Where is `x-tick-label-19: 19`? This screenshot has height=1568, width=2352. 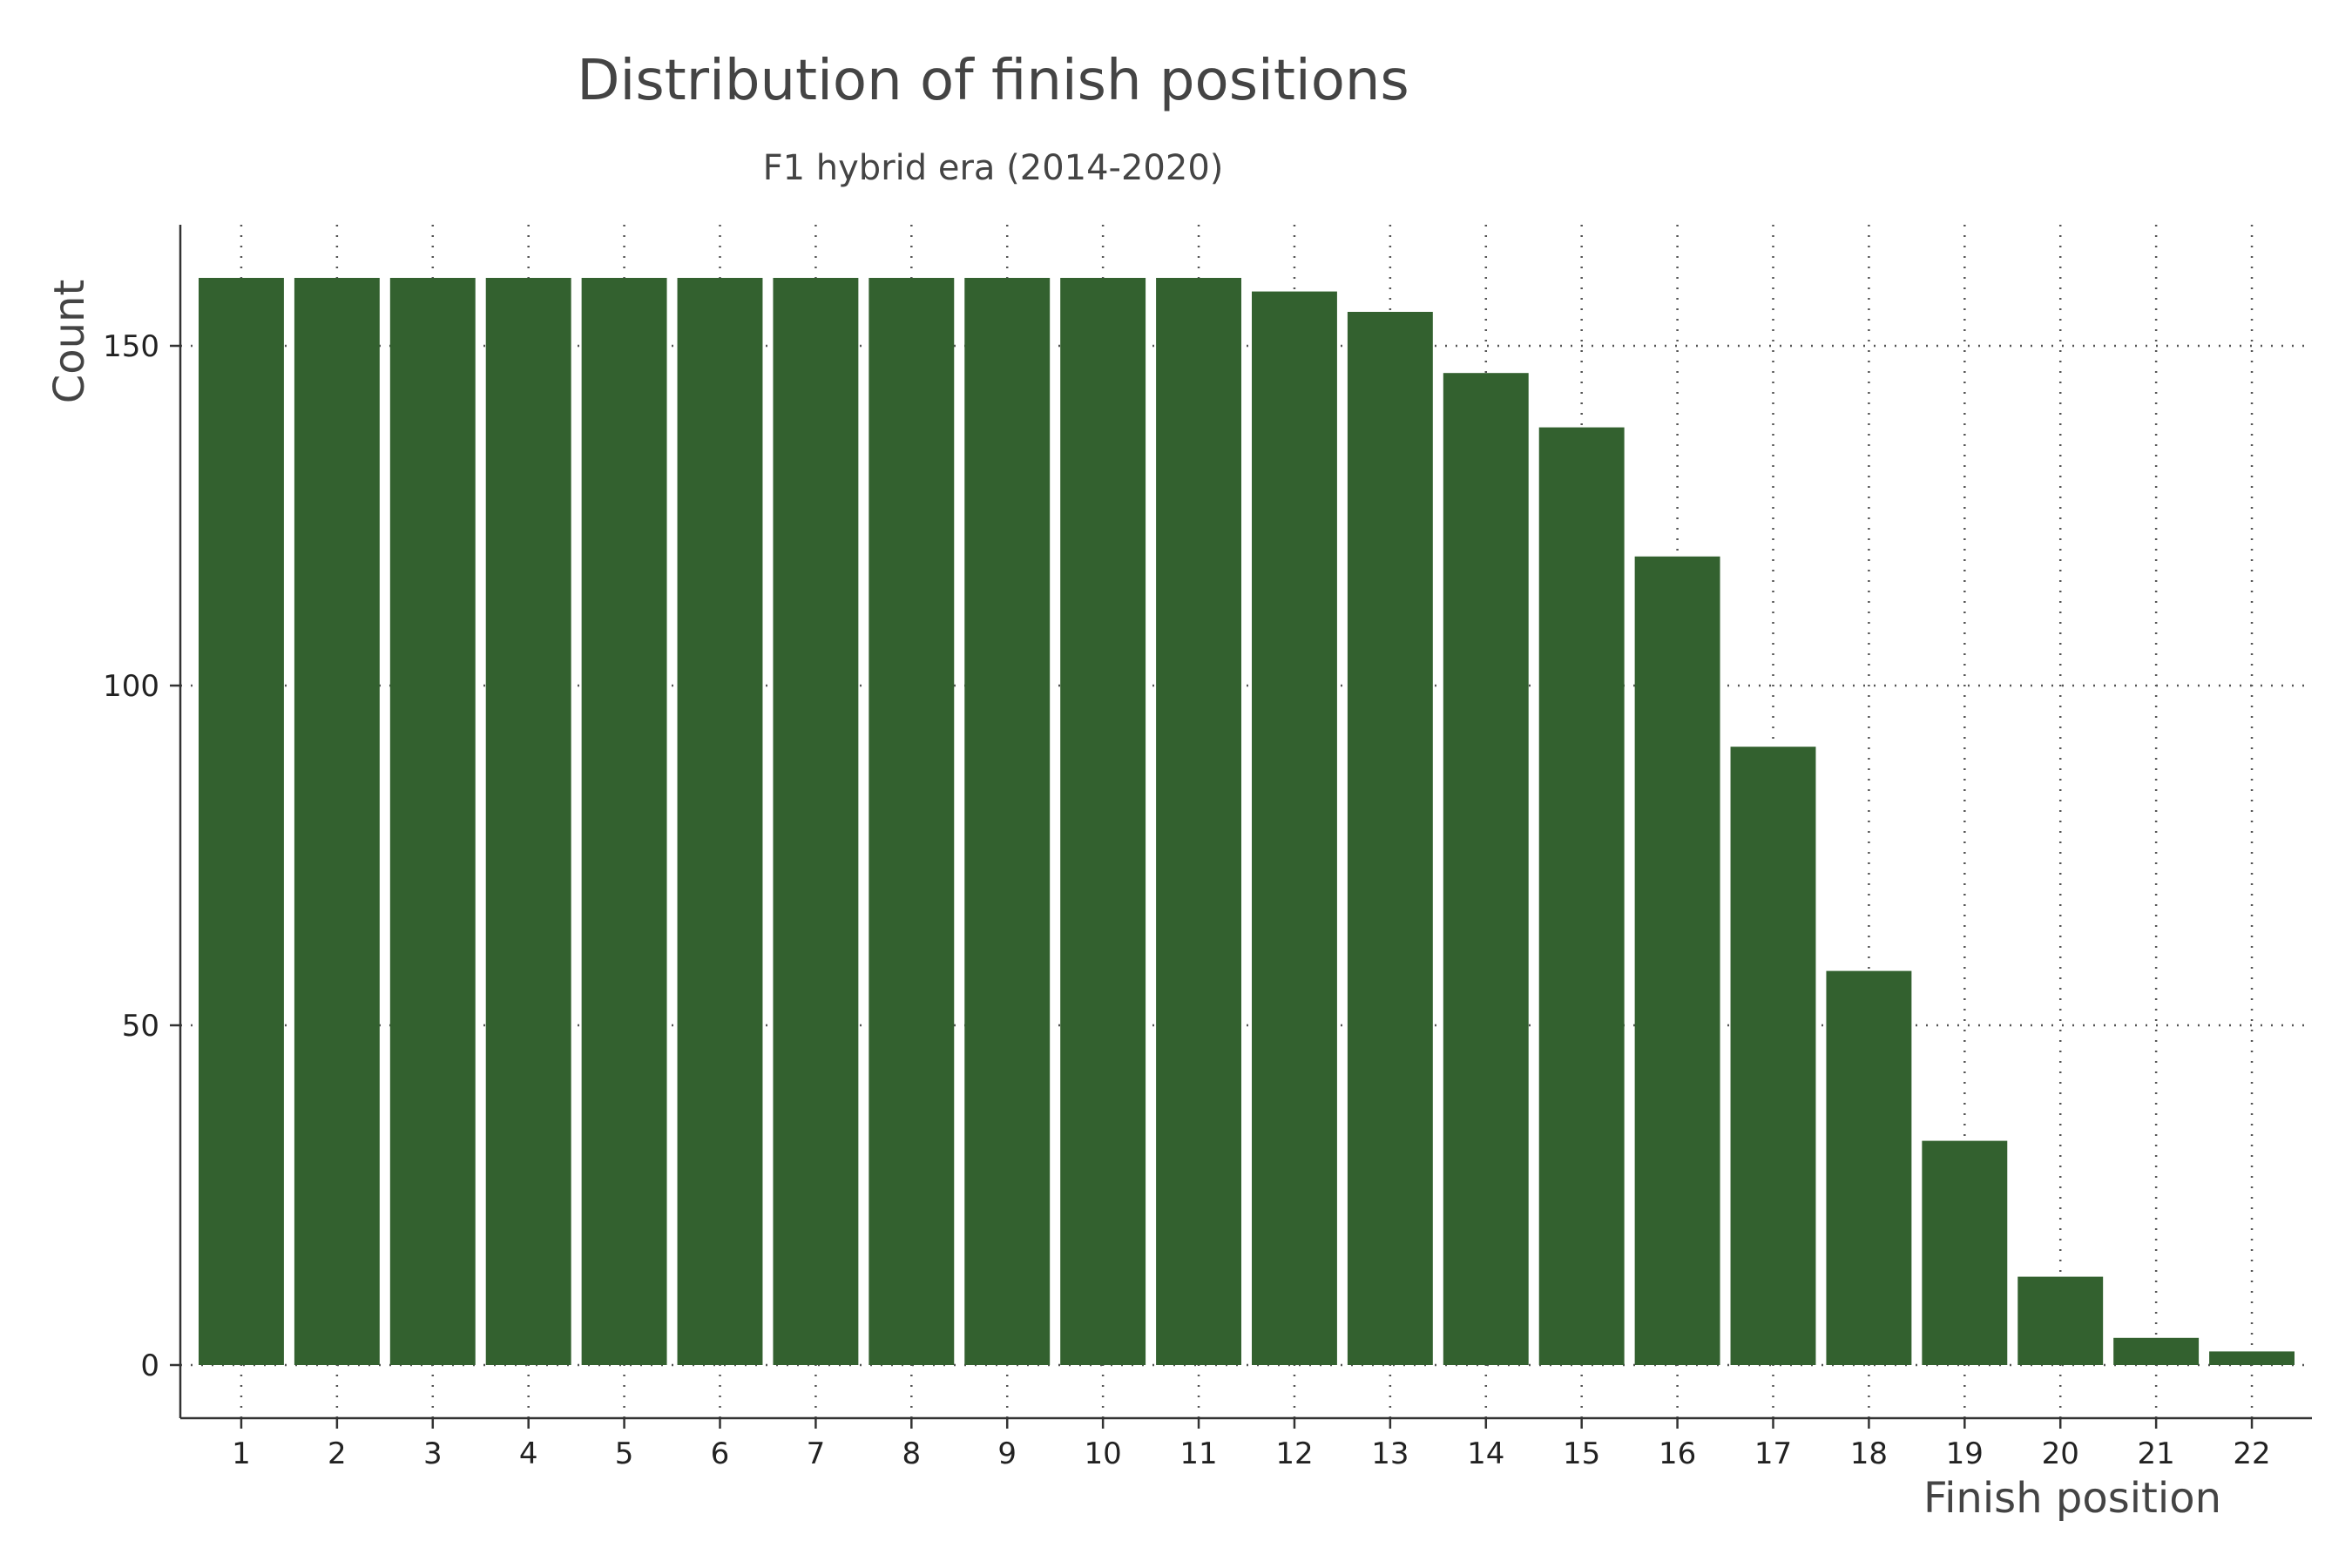 x-tick-label-19: 19 is located at coordinates (1965, 1453).